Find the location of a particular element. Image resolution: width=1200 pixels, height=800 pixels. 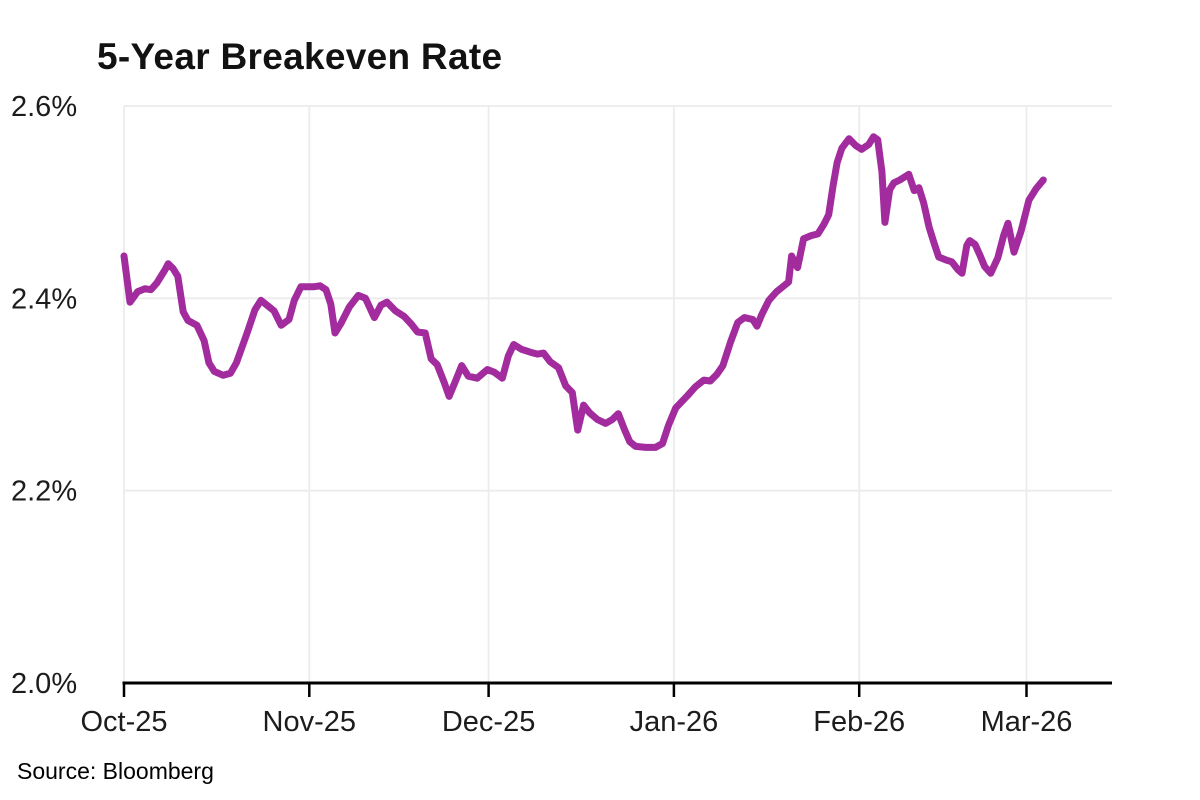

y-tick-label: 2.4% is located at coordinates (44, 299).